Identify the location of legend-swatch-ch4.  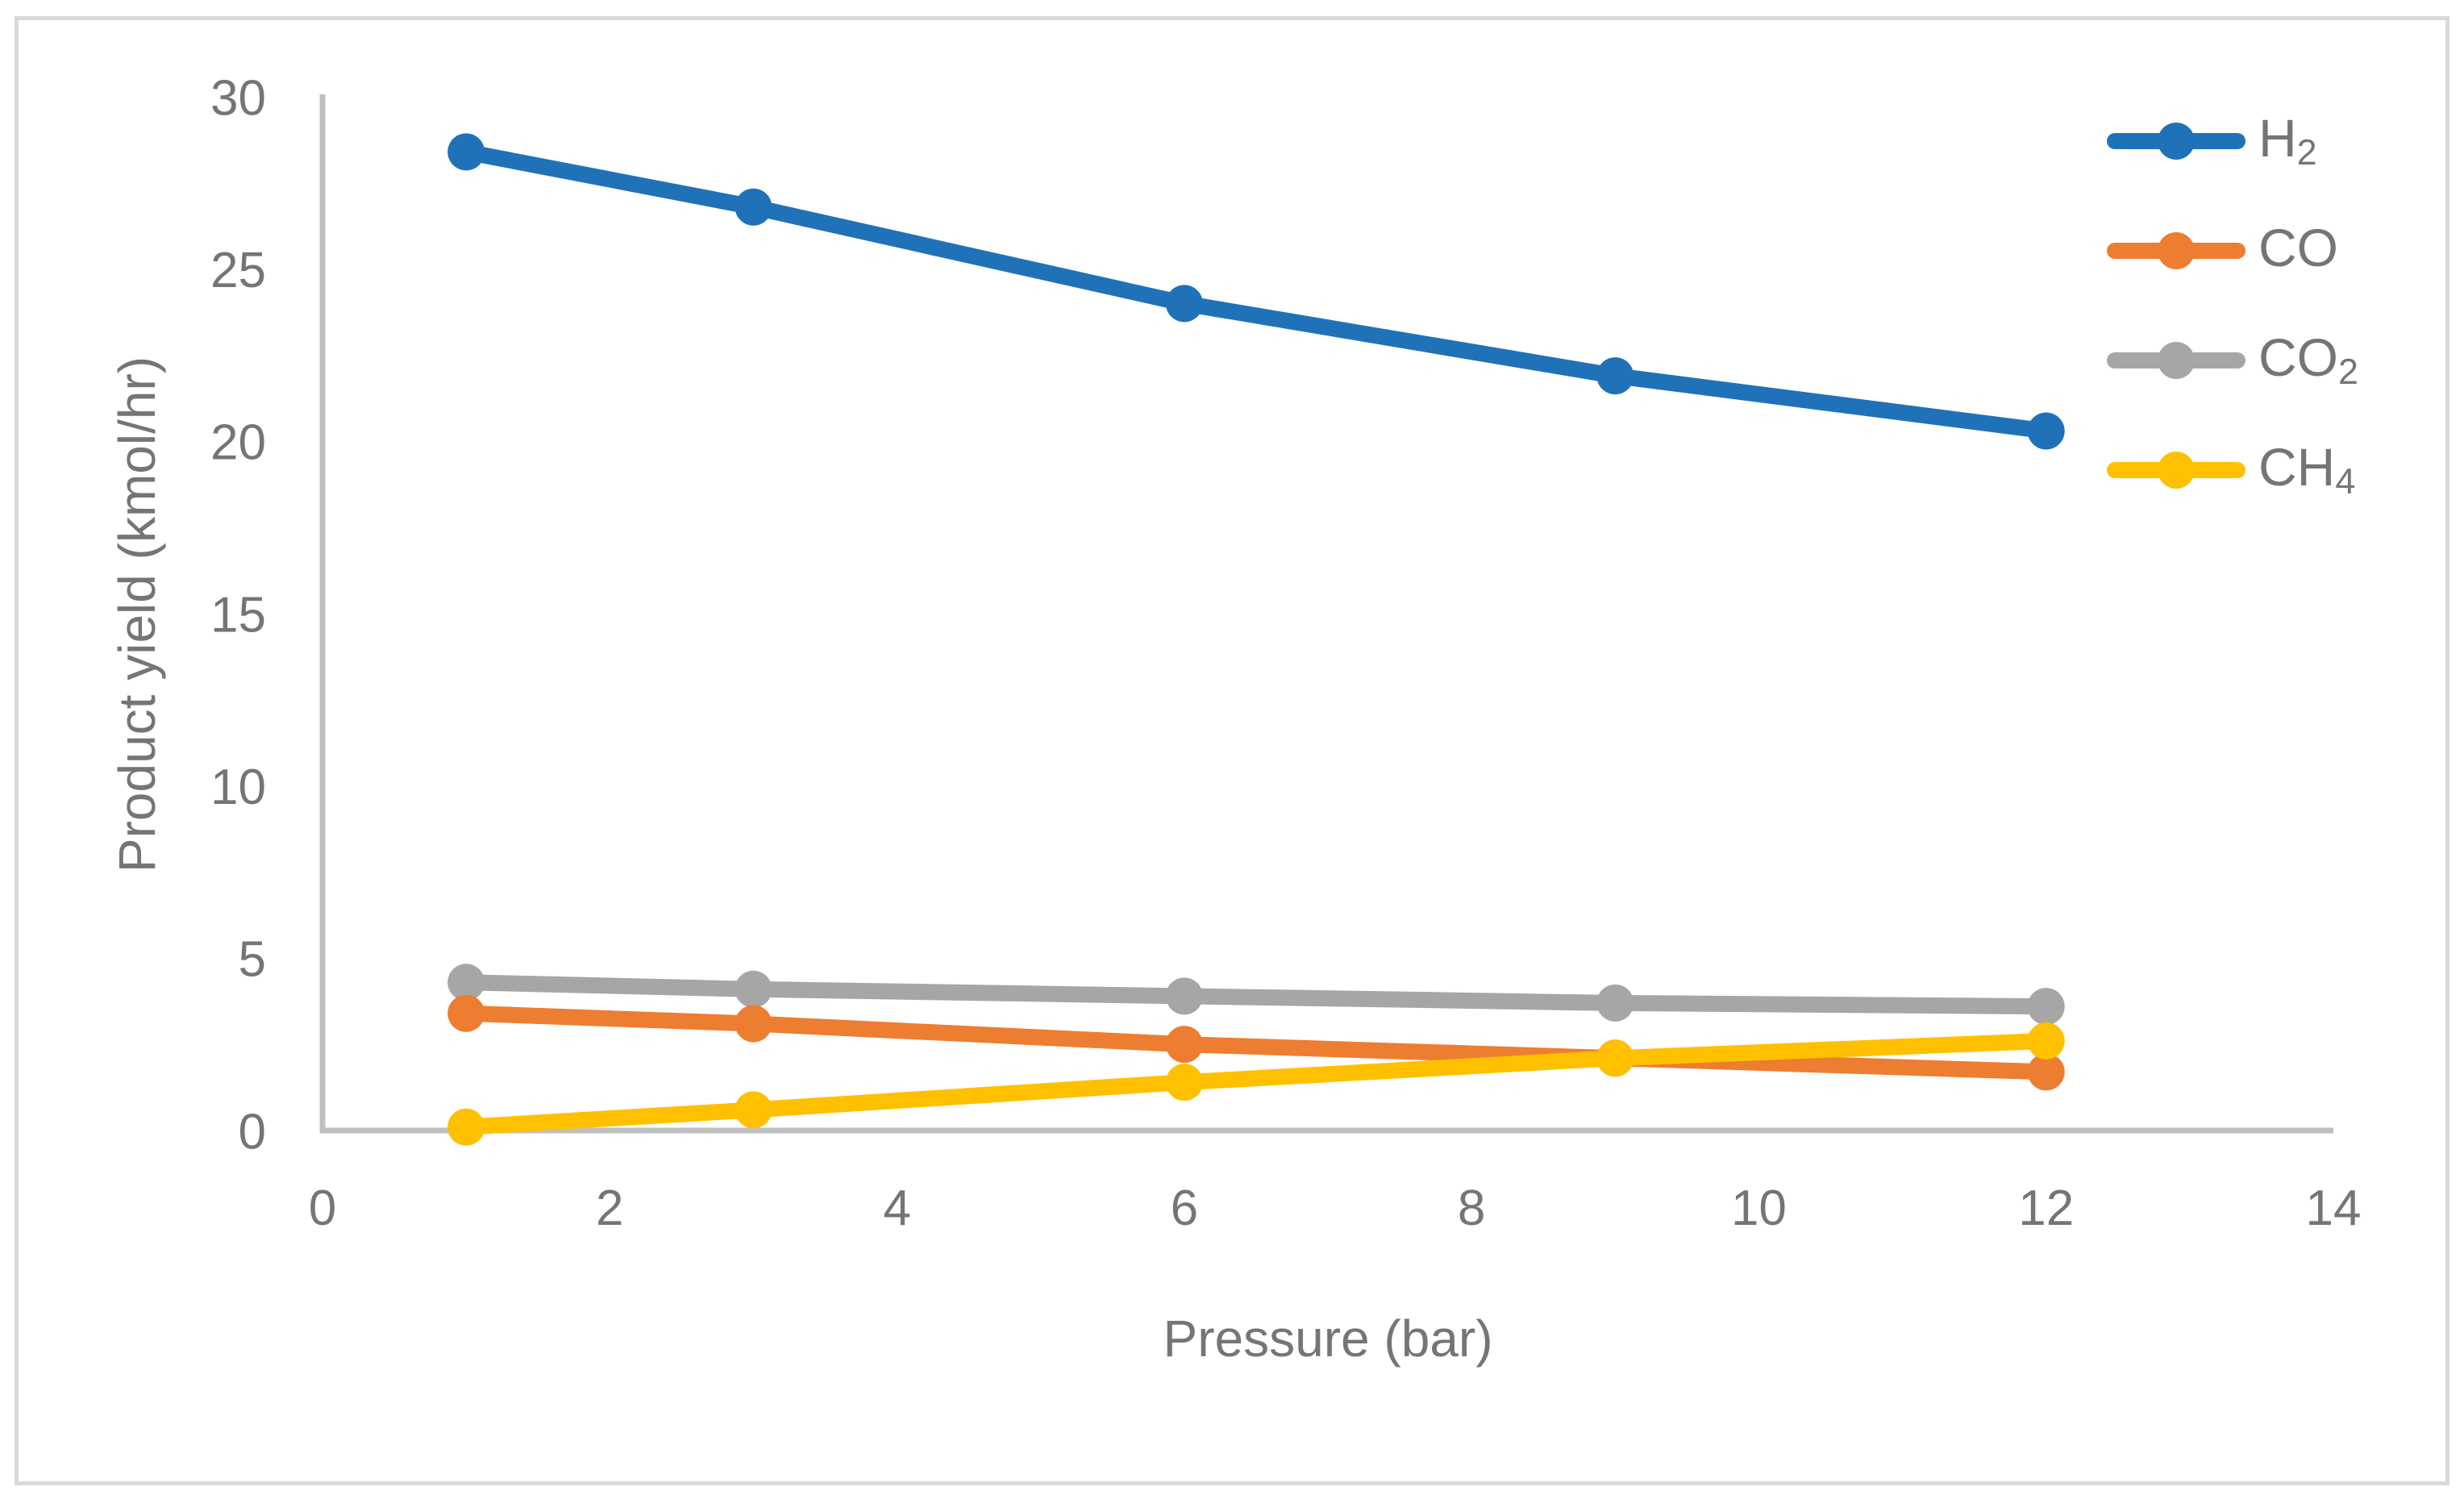
(2176, 470).